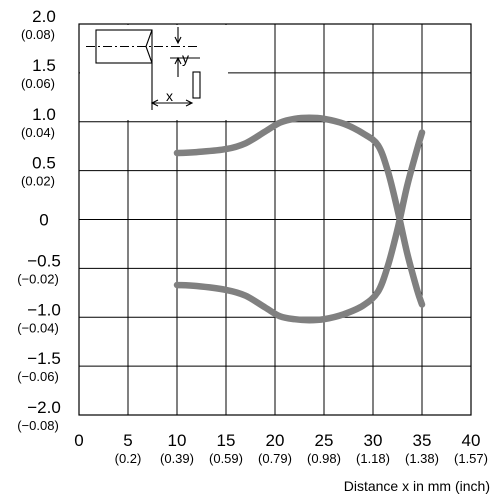 This screenshot has height=497, width=504. Describe the element at coordinates (177, 458) in the screenshot. I see `x-tick-sublabel: (0.39)` at that location.